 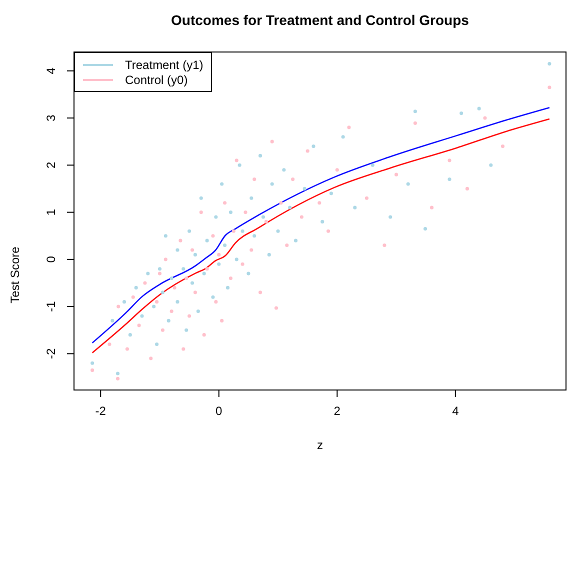 I want to click on legend-label: Control (y0), so click(x=156, y=79).